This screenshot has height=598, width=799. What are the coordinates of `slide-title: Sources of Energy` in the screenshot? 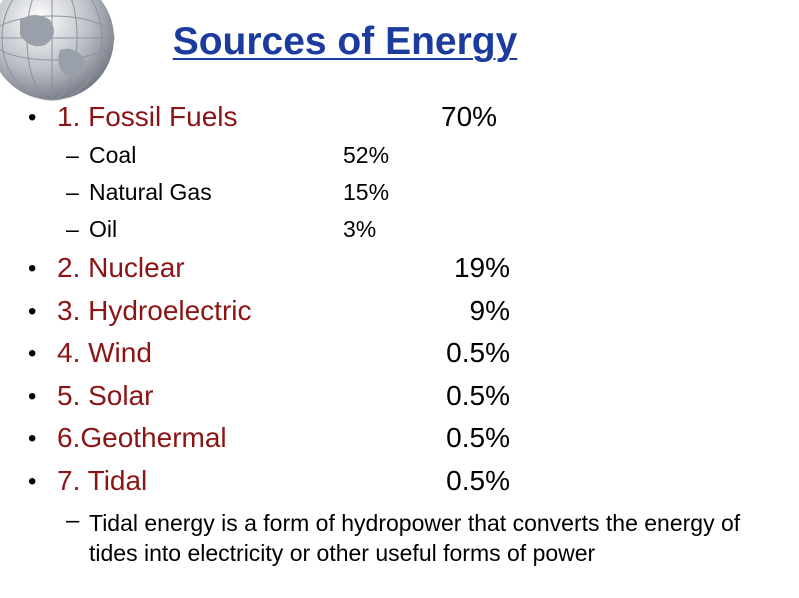 It's located at (345, 41).